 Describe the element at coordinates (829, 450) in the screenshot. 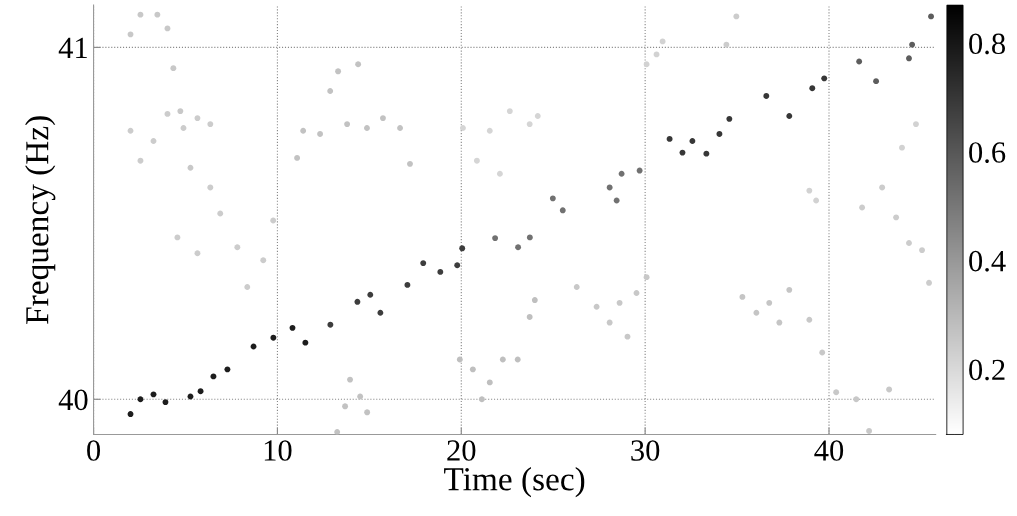

I see `x-tick-label: 40` at that location.